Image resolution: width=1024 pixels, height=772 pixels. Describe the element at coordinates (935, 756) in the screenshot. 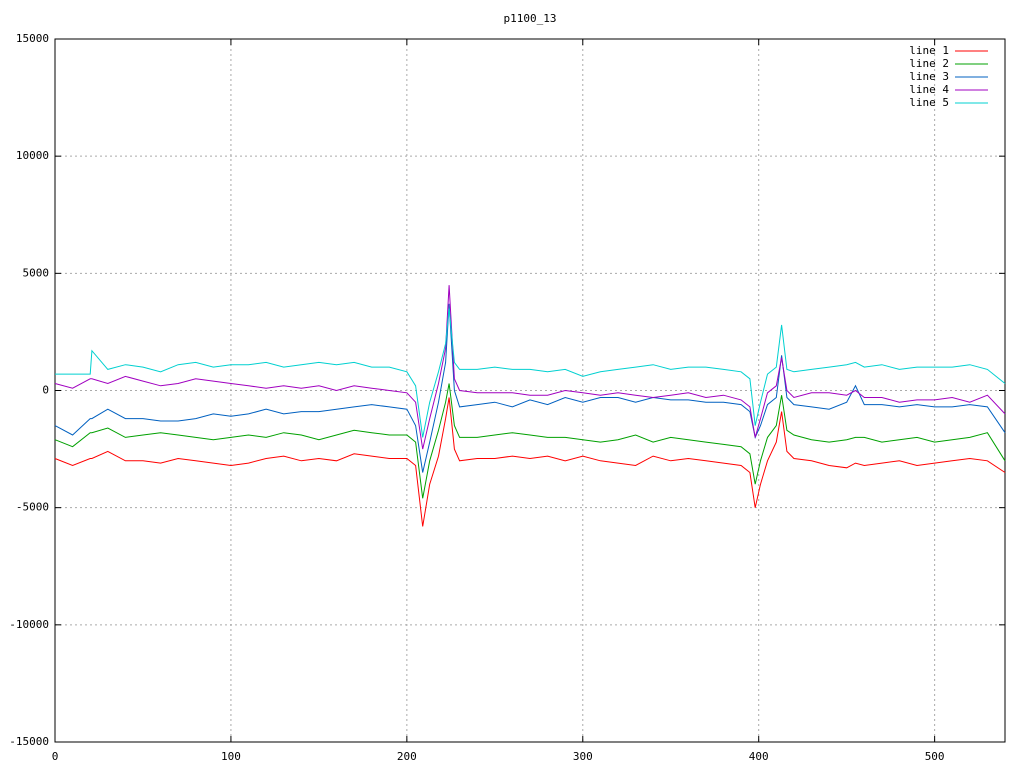

I see `x-tick-label: 500` at that location.